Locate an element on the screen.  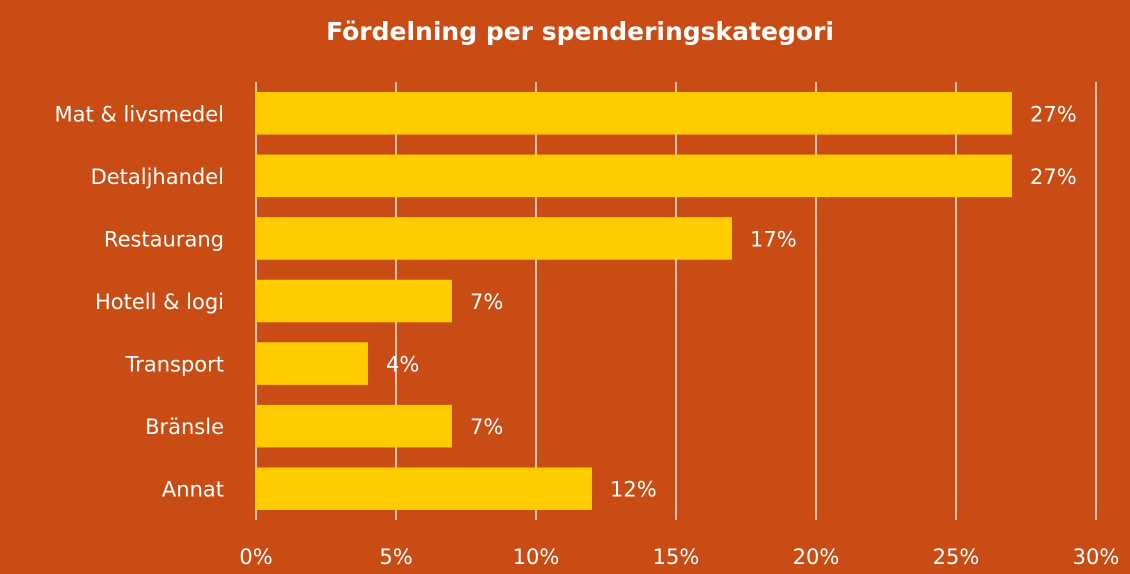
y-tick-label: Bränsle is located at coordinates (184, 427).